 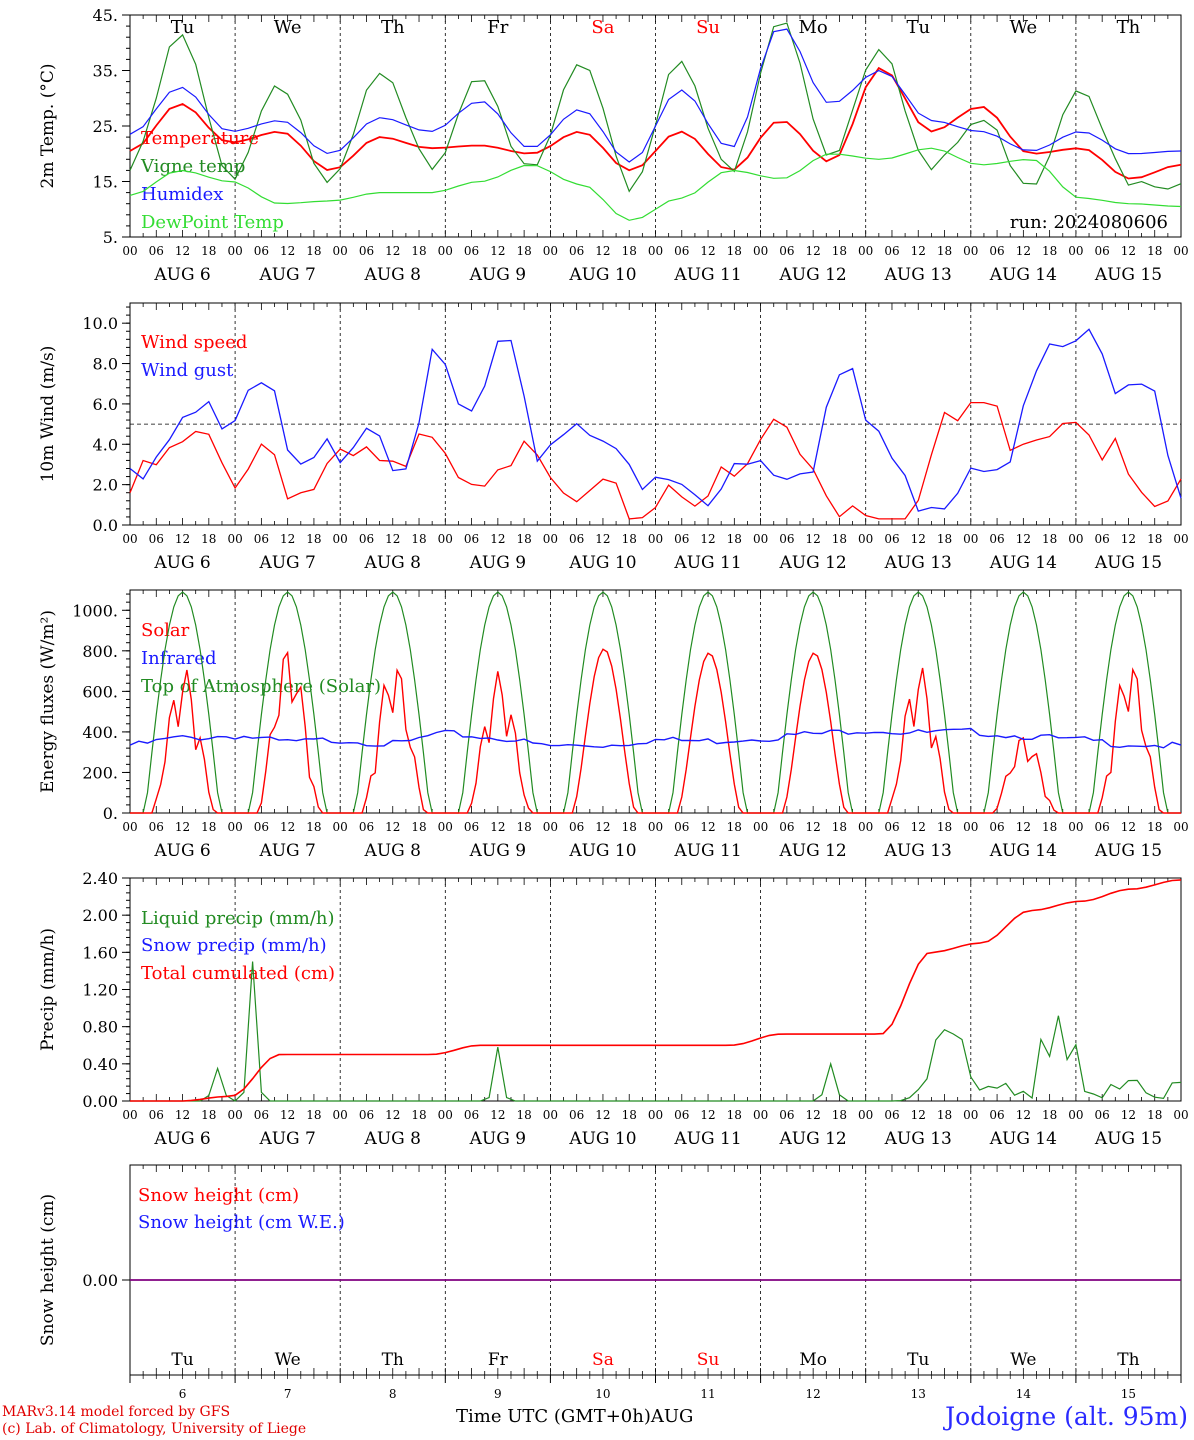 I want to click on y-tick-label: 0.40, so click(x=100, y=1064).